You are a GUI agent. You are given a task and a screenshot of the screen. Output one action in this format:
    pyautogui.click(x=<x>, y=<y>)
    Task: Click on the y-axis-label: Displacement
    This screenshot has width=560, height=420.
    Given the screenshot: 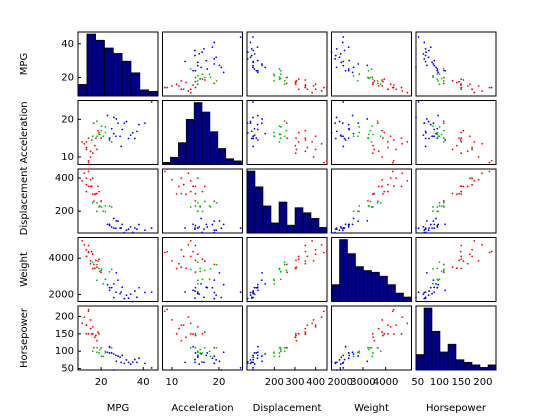 What is the action you would take?
    pyautogui.click(x=24, y=201)
    